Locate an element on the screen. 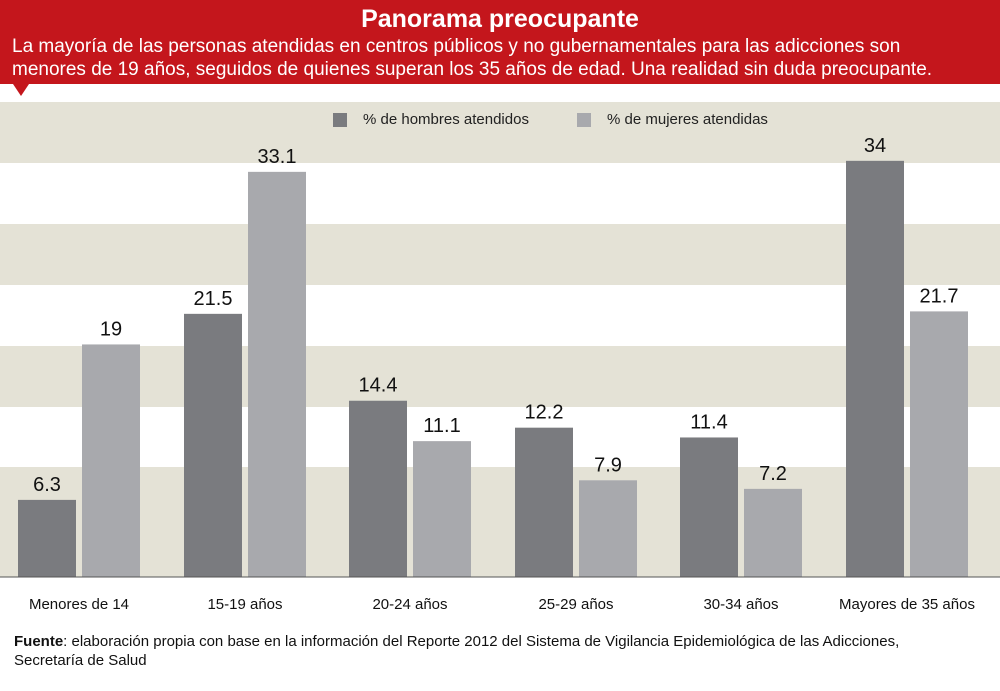 Image resolution: width=1000 pixels, height=691 pixels. data-label: 7.9 is located at coordinates (608, 465).